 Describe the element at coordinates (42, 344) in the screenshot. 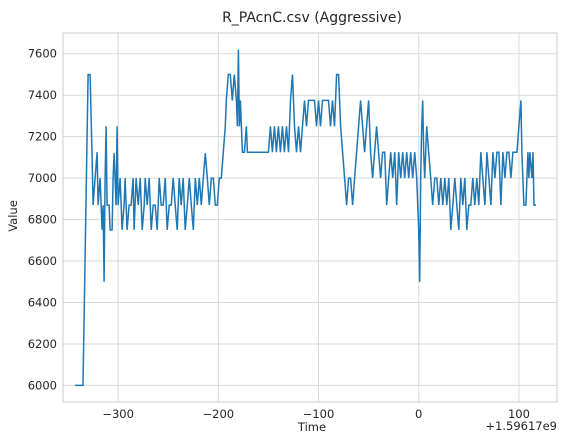

I see `y-tick-label: 6200` at that location.